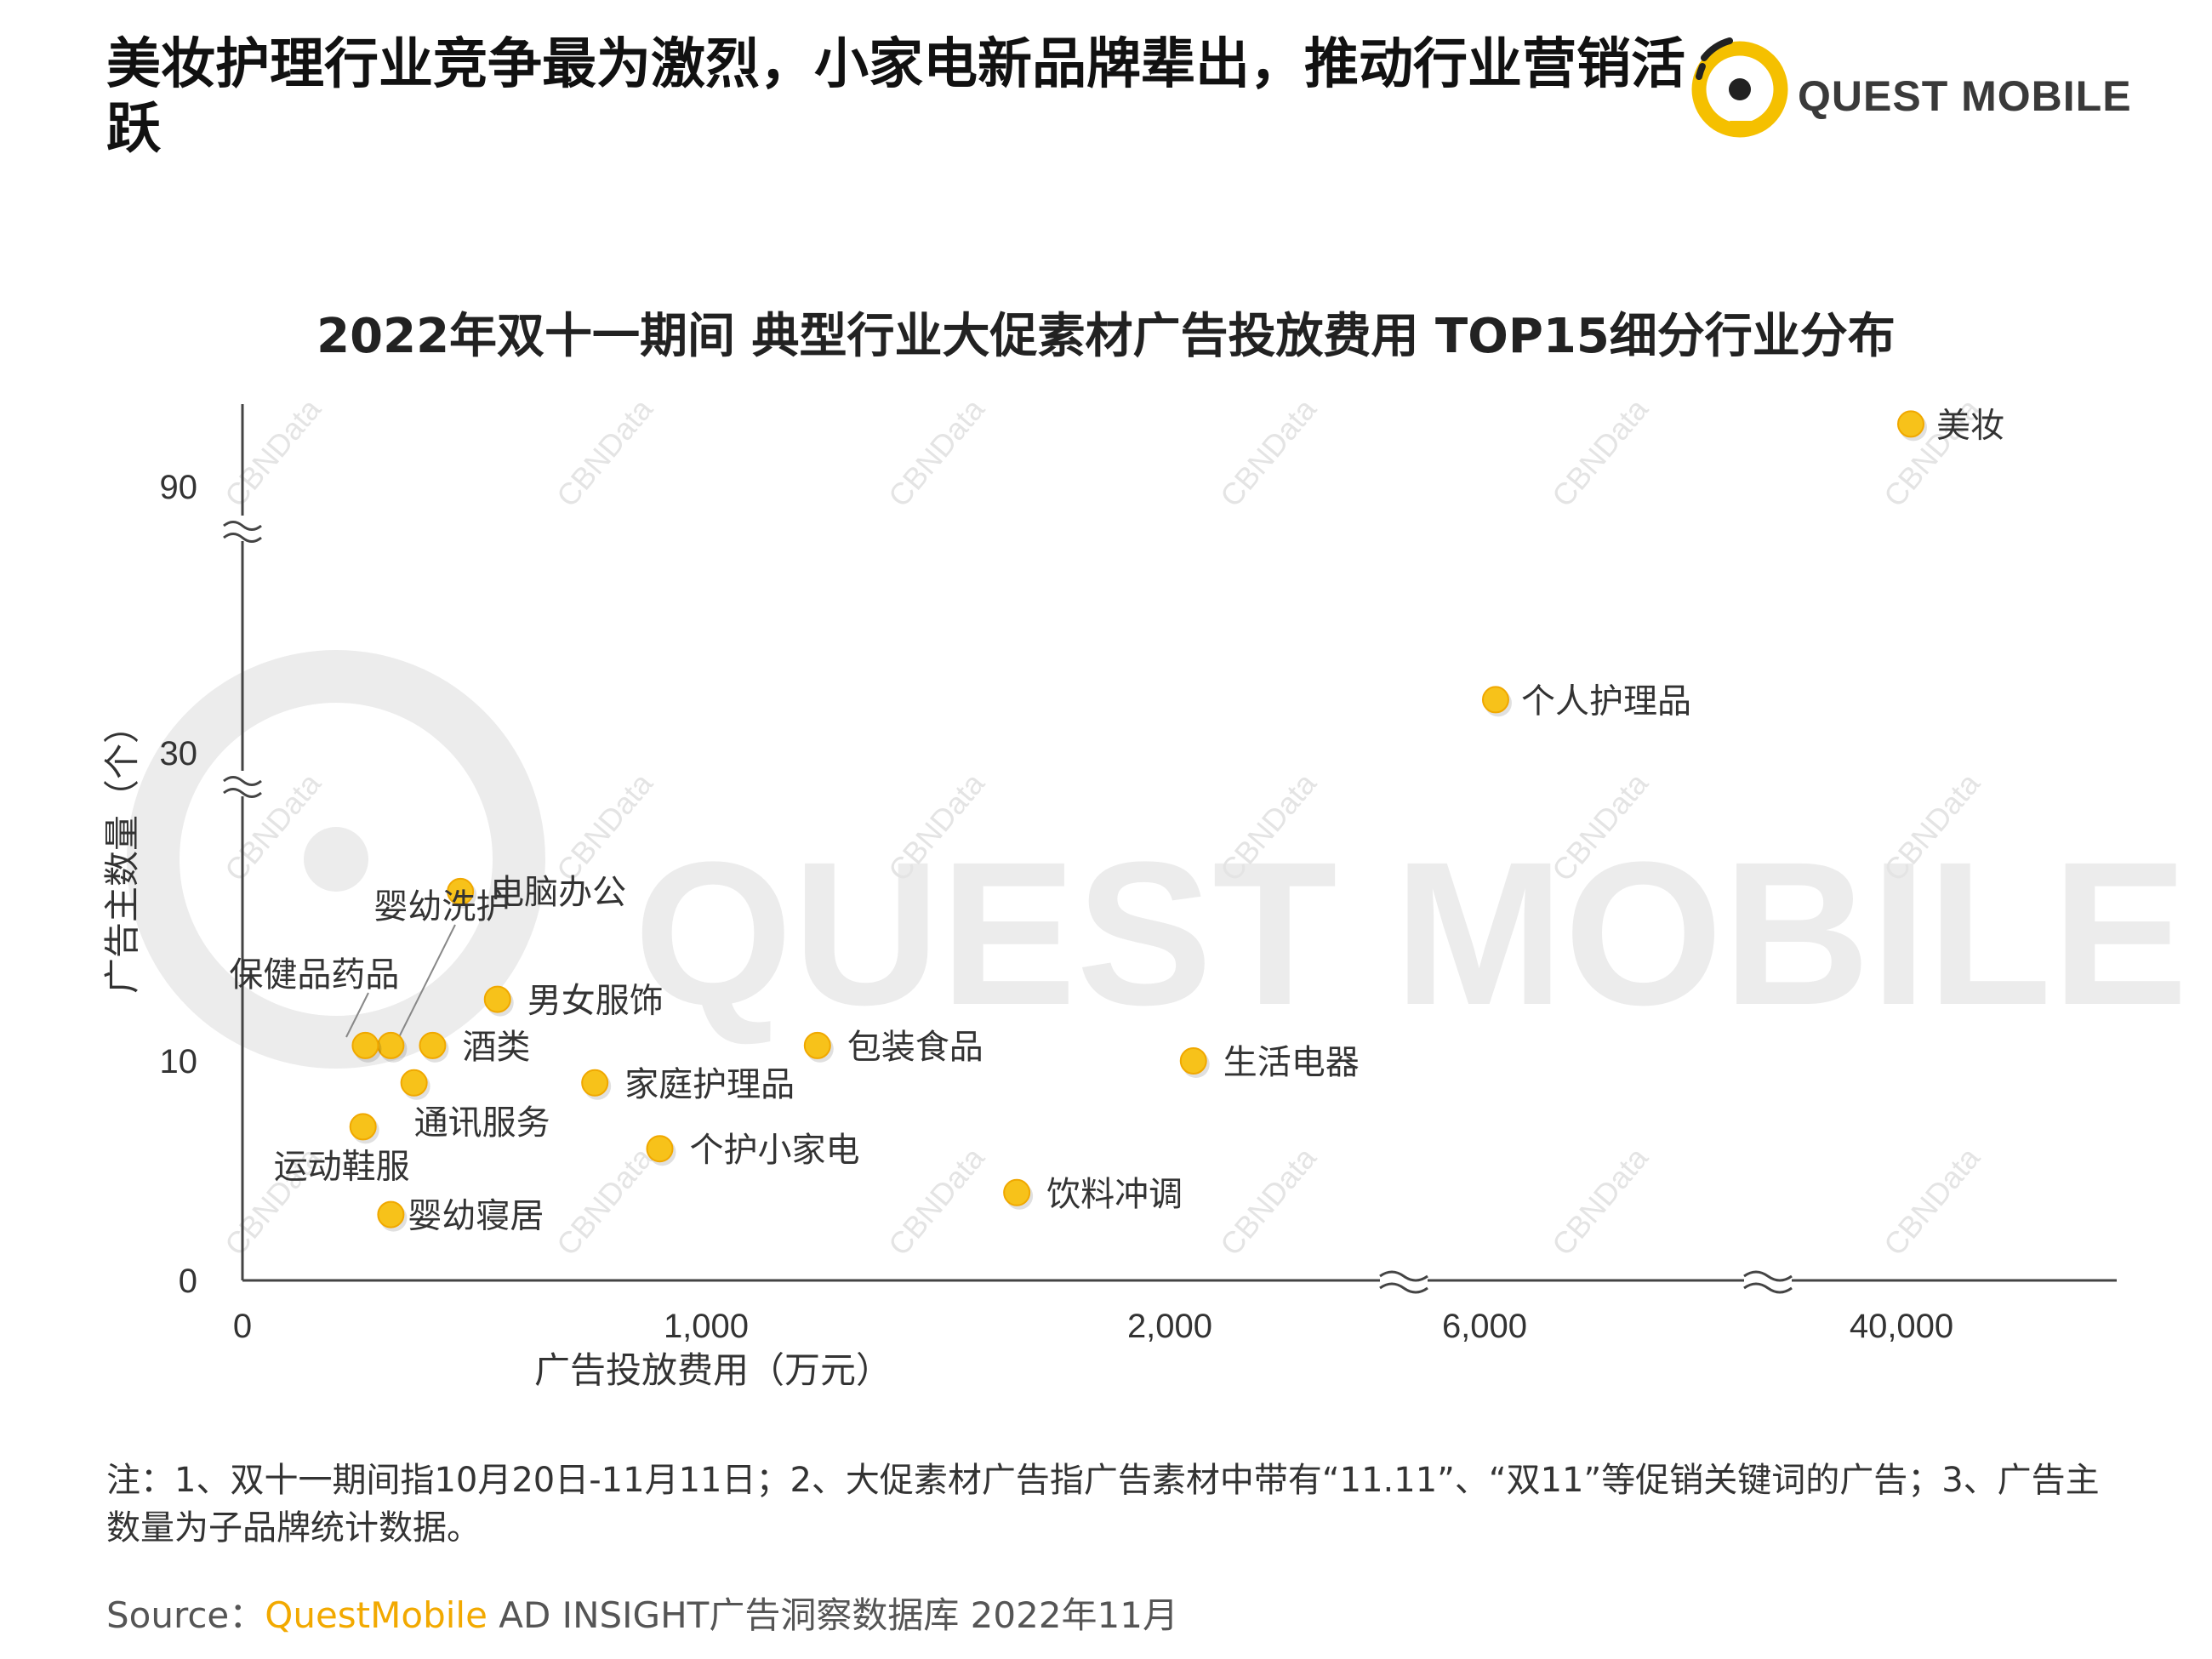 Image resolution: width=2212 pixels, height=1659 pixels. Describe the element at coordinates (342, 1166) in the screenshot. I see `data-label: 运动鞋服` at that location.